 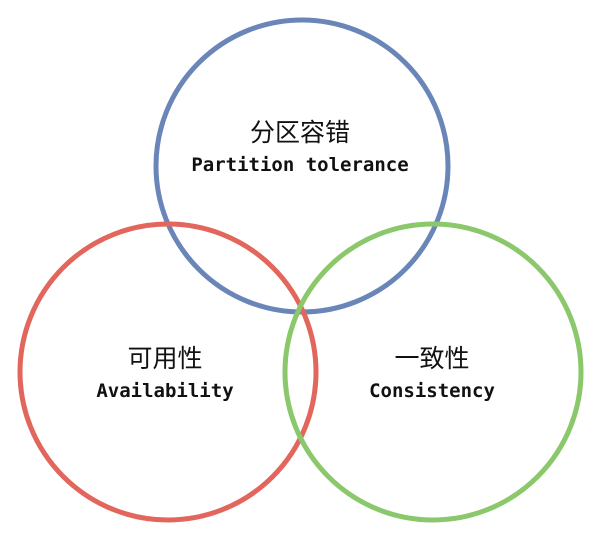 What do you see at coordinates (300, 132) in the screenshot?
I see `partition-tolerance-label-cn: 分区容错` at bounding box center [300, 132].